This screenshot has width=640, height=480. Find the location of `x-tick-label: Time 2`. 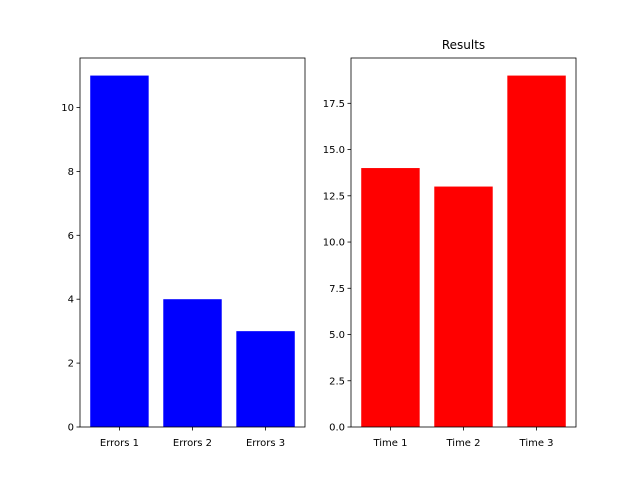

x-tick-label: Time 2 is located at coordinates (462, 443).